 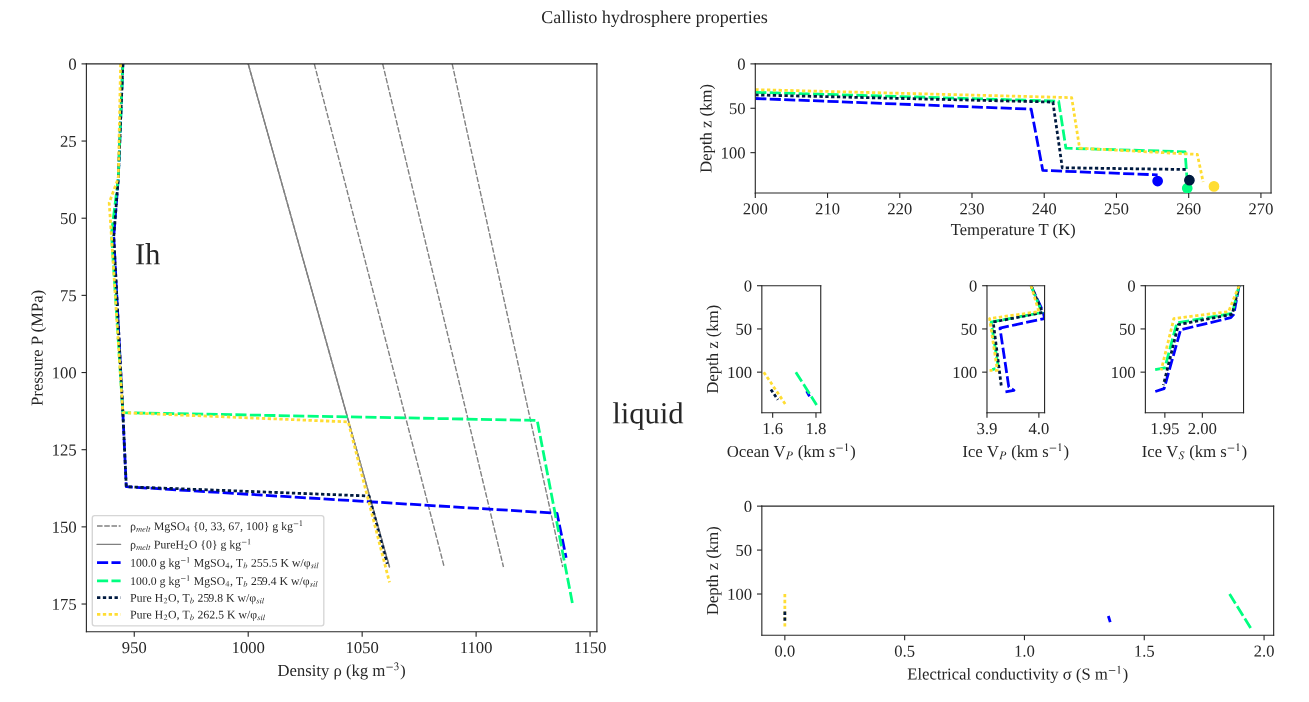 I want to click on x-tick-label: 2.0, so click(x=1264, y=651).